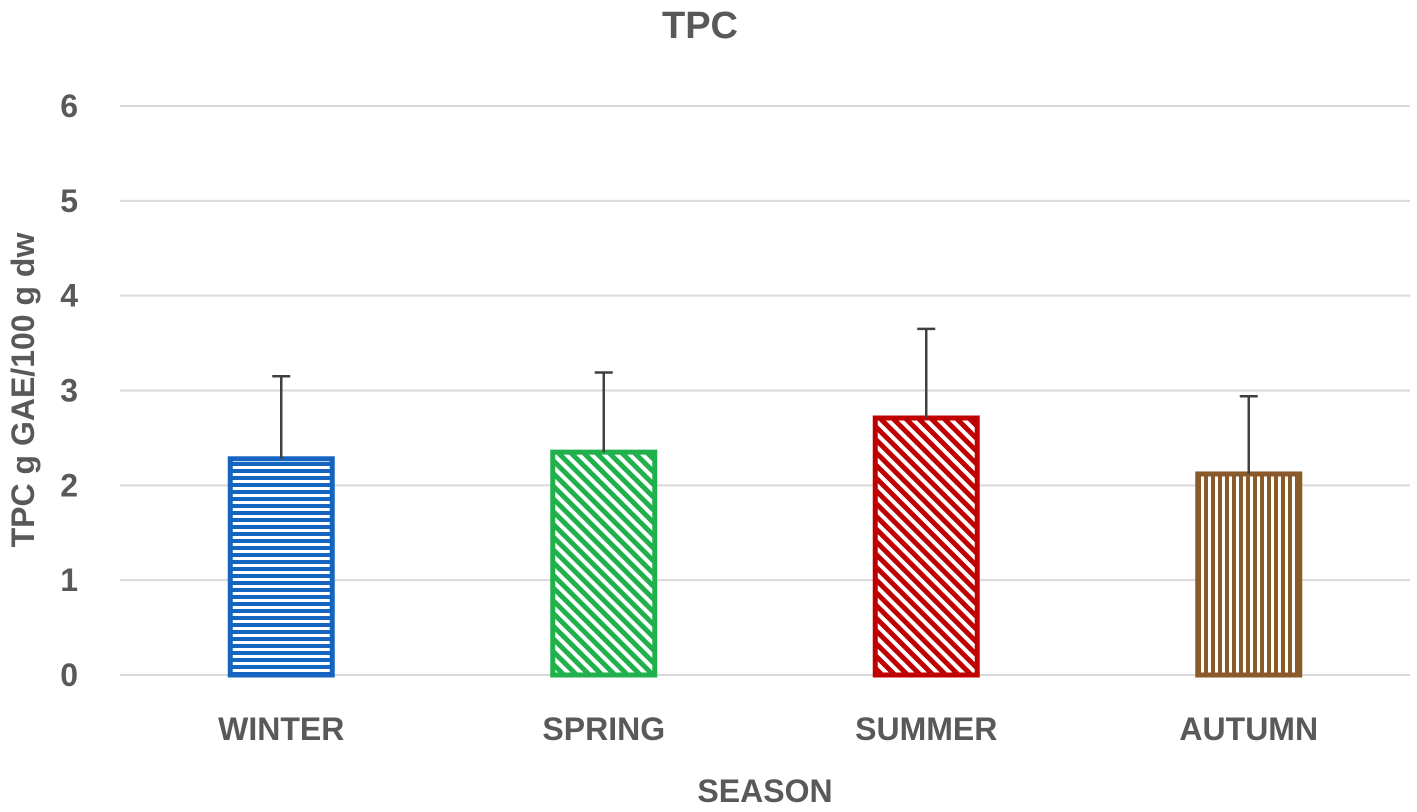 The height and width of the screenshot is (812, 1417). Describe the element at coordinates (281, 729) in the screenshot. I see `x-category-label: WINTER` at that location.